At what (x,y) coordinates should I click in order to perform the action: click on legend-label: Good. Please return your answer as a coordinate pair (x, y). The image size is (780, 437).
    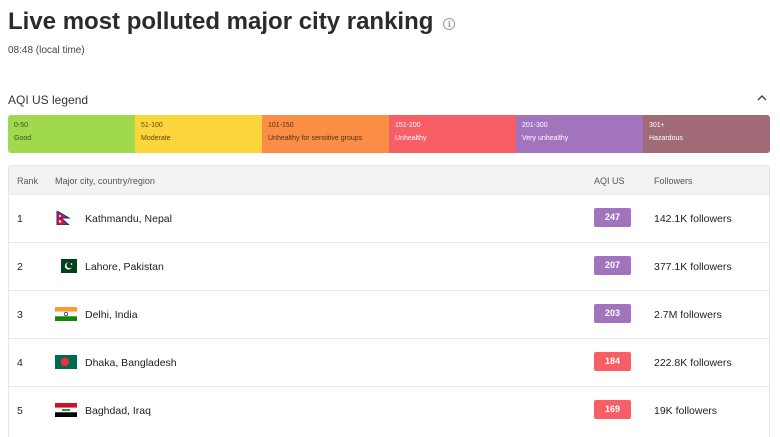
    Looking at the image, I should click on (23, 138).